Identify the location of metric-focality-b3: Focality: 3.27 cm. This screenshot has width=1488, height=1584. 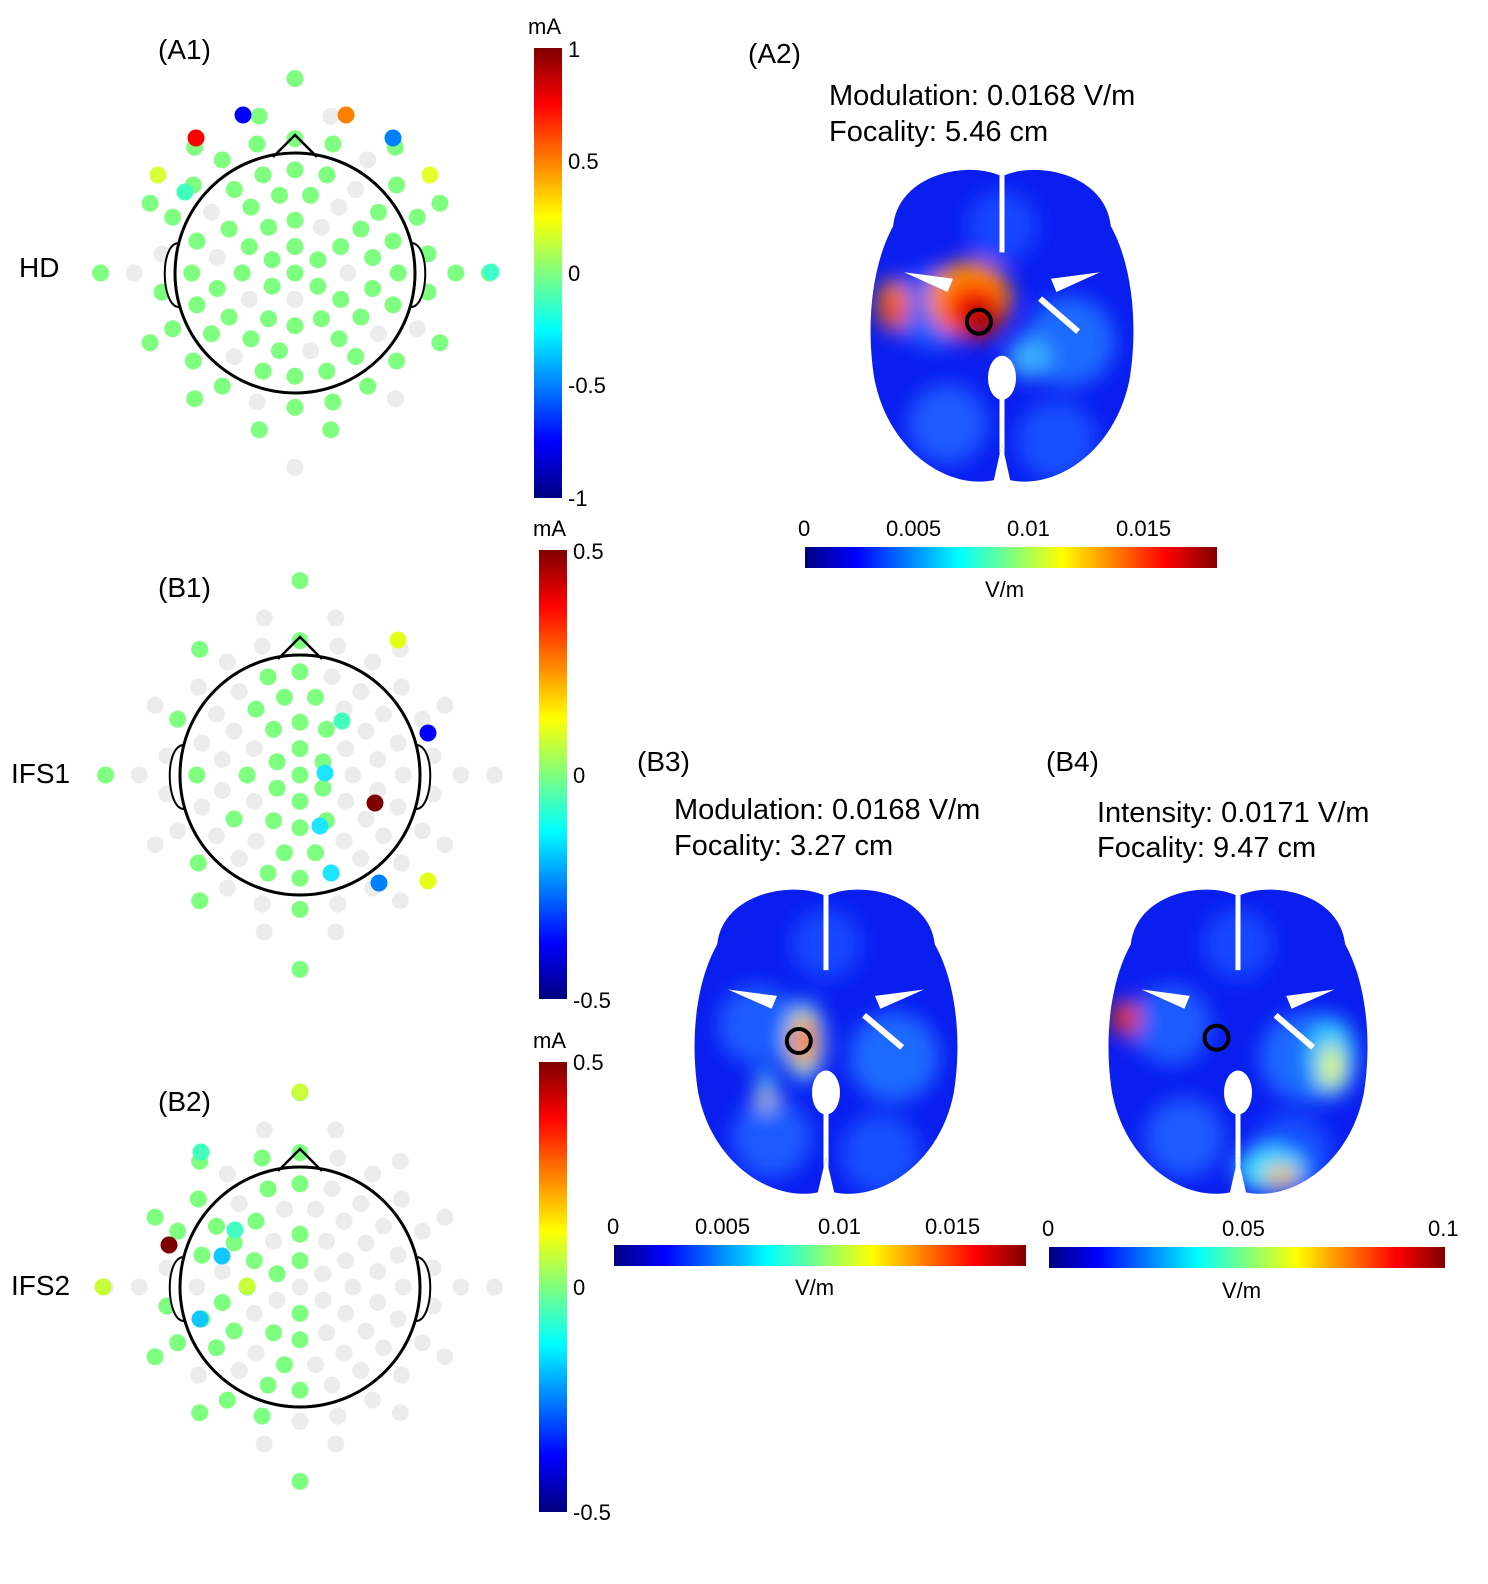
(784, 846).